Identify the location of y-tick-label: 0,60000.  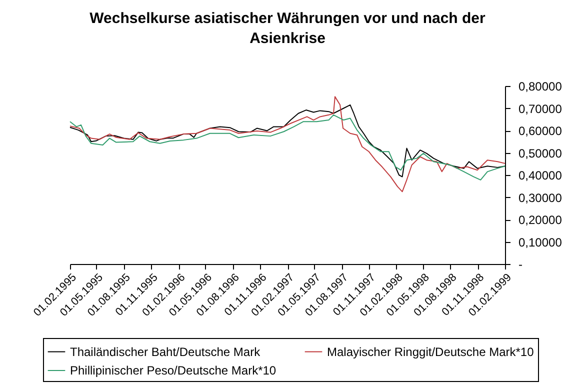
(540, 131).